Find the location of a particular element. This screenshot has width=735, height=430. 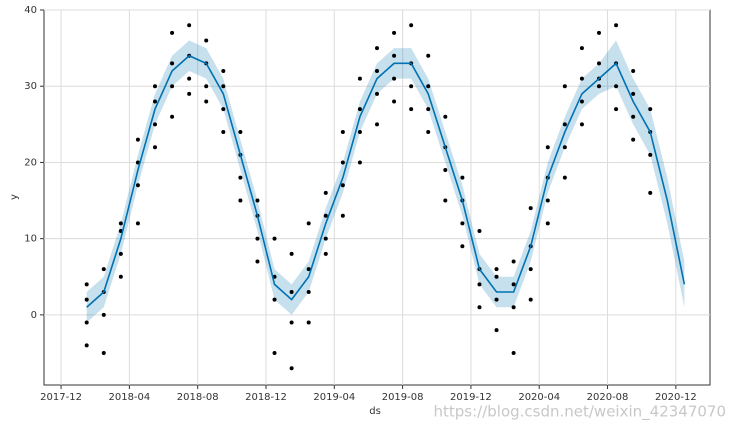

x-tick-label: 2018-04 is located at coordinates (129, 397).